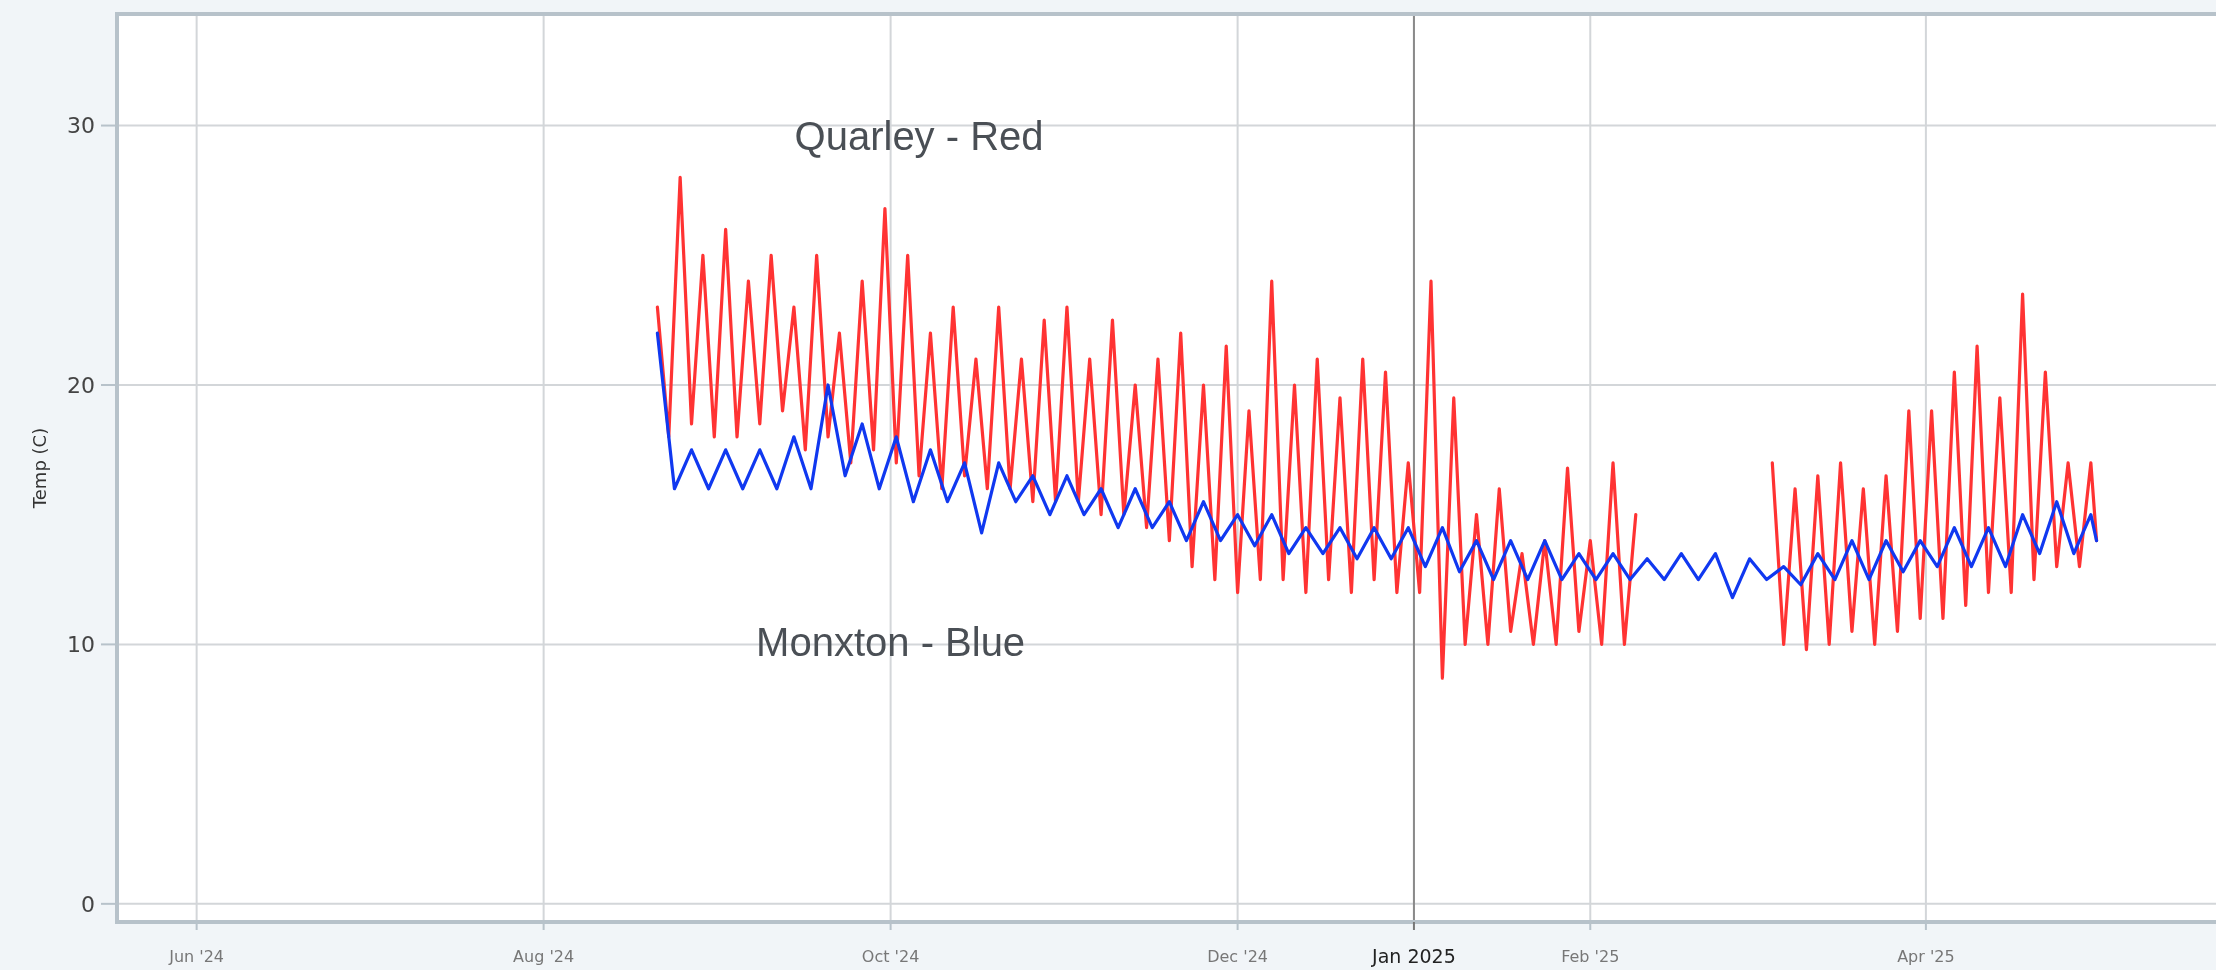 This screenshot has width=2216, height=970. What do you see at coordinates (1926, 956) in the screenshot?
I see `x-tick-label: Apr '25` at bounding box center [1926, 956].